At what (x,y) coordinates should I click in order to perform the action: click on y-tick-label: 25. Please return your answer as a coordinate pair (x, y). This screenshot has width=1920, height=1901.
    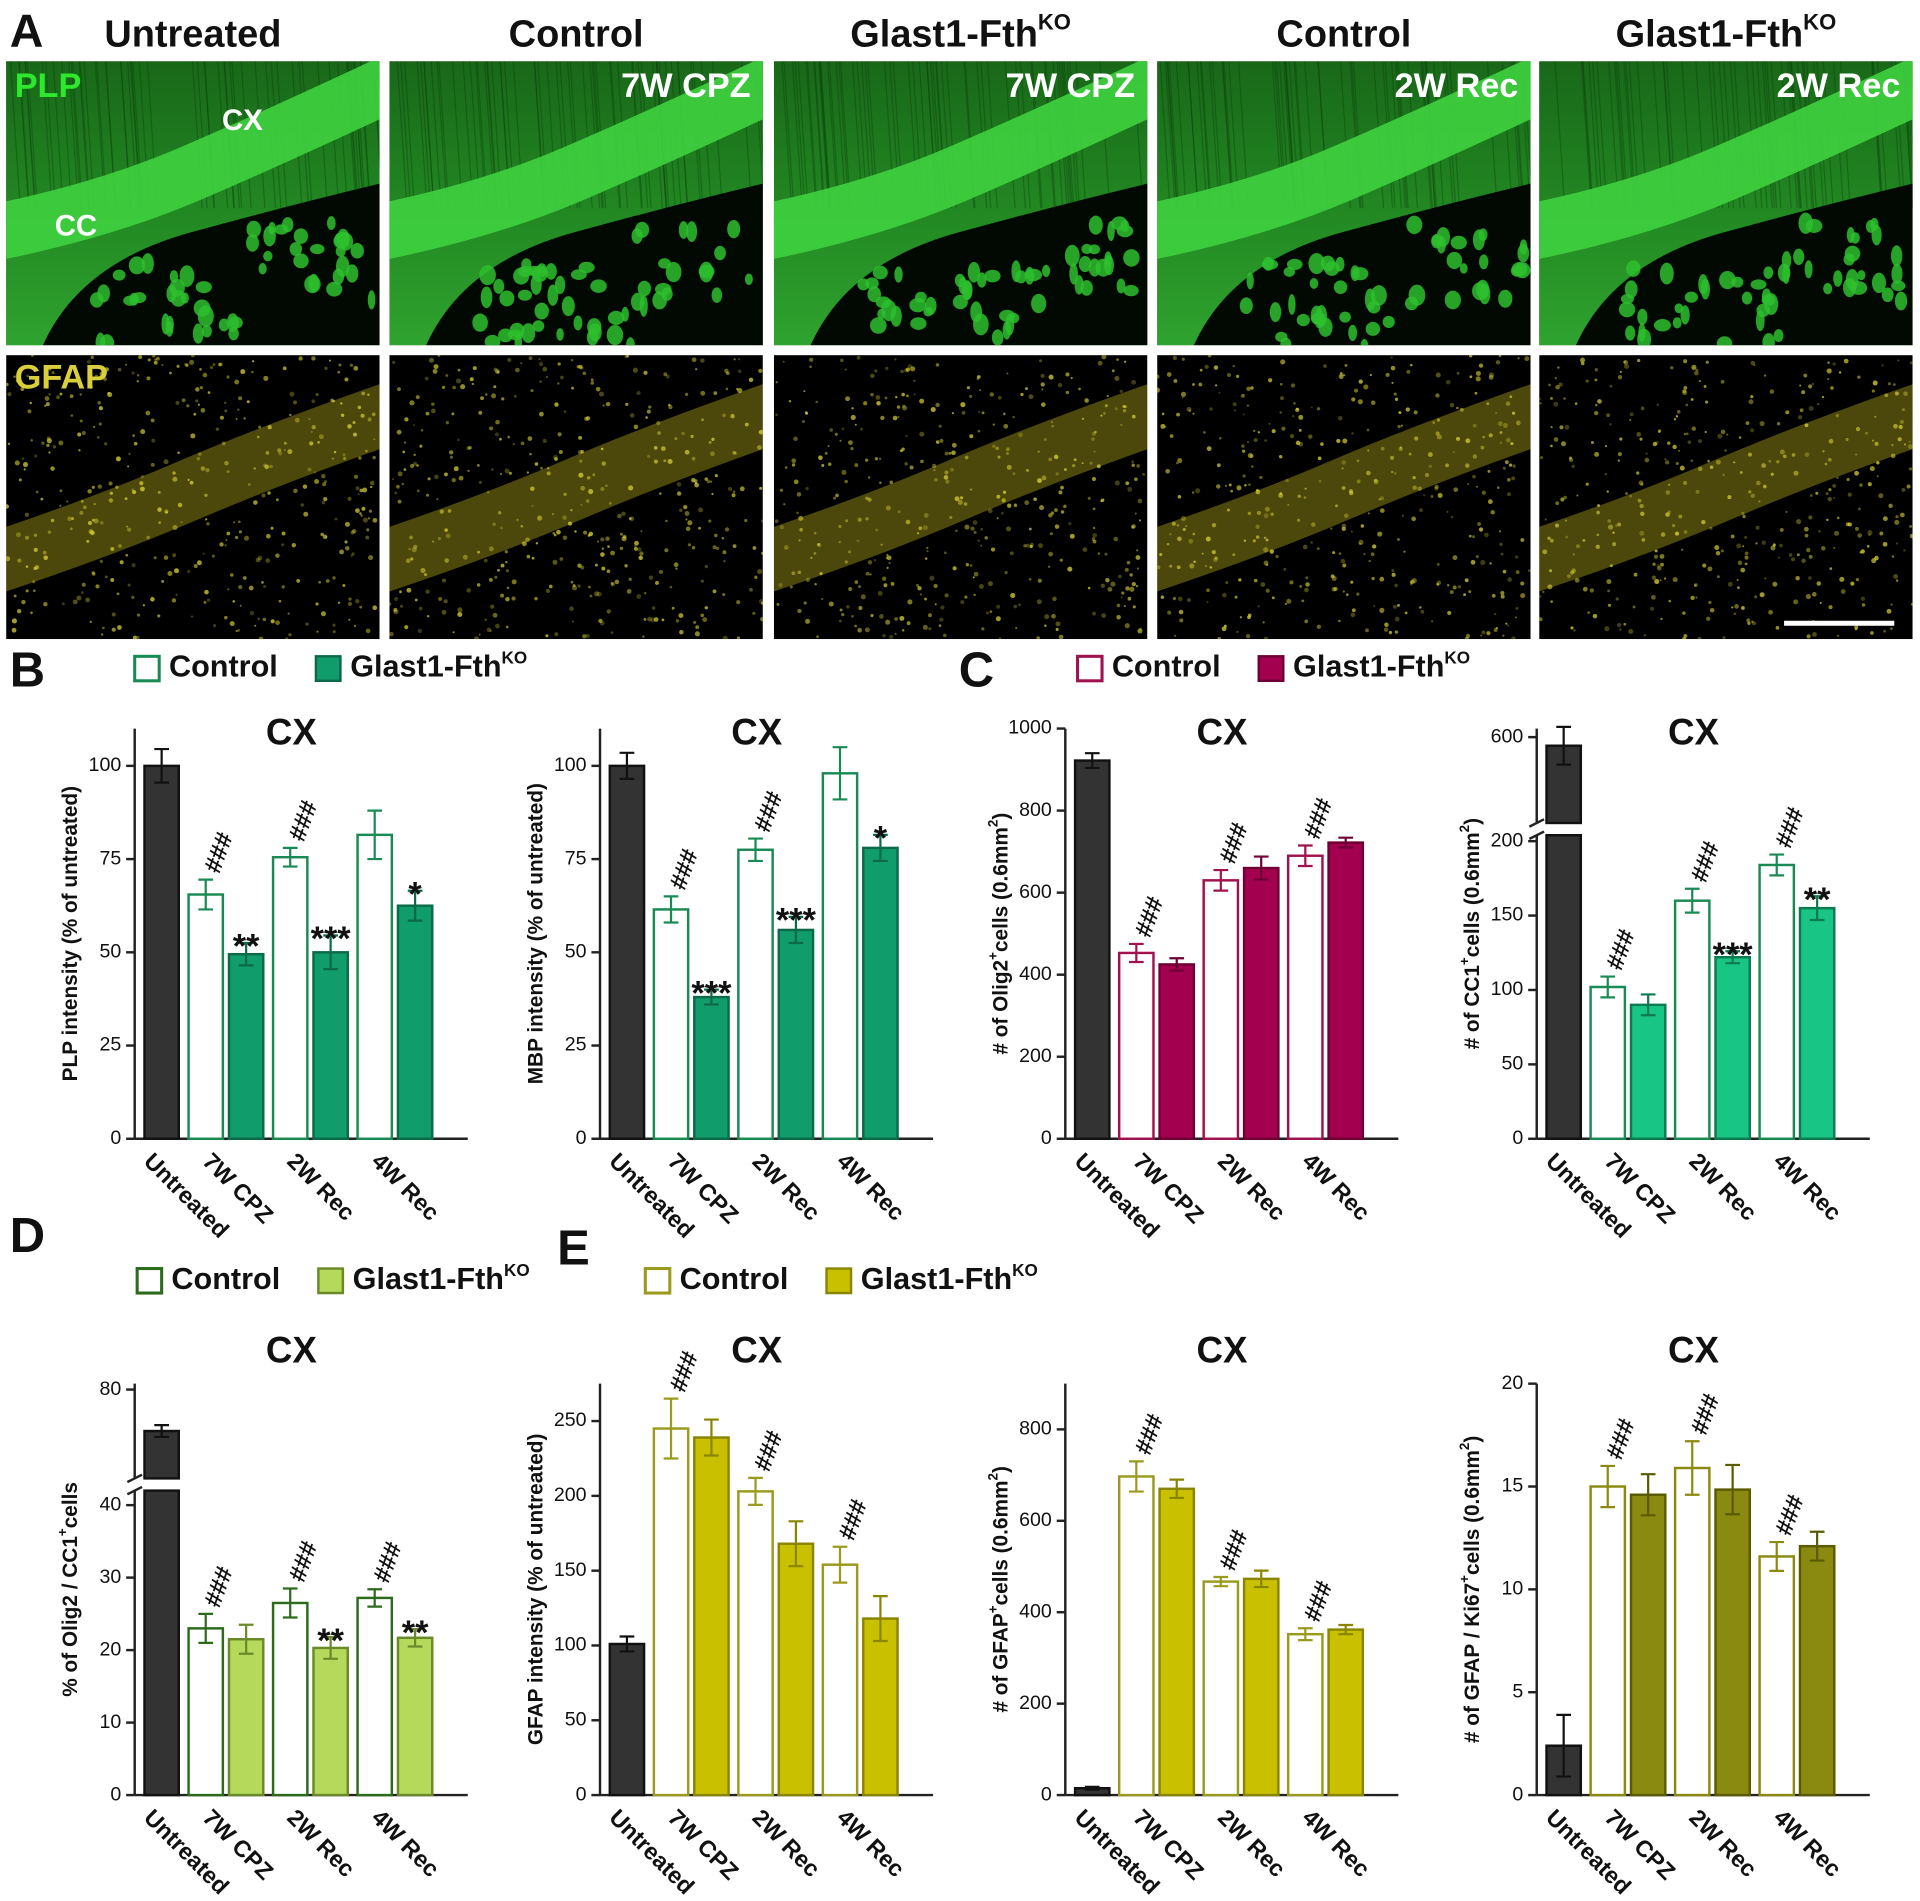
    Looking at the image, I should click on (576, 1045).